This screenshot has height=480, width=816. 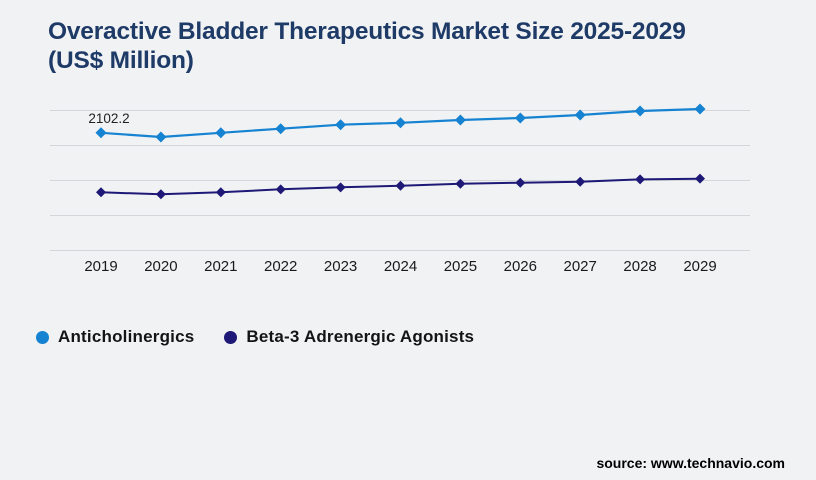 What do you see at coordinates (460, 266) in the screenshot?
I see `svg-text: 2025` at bounding box center [460, 266].